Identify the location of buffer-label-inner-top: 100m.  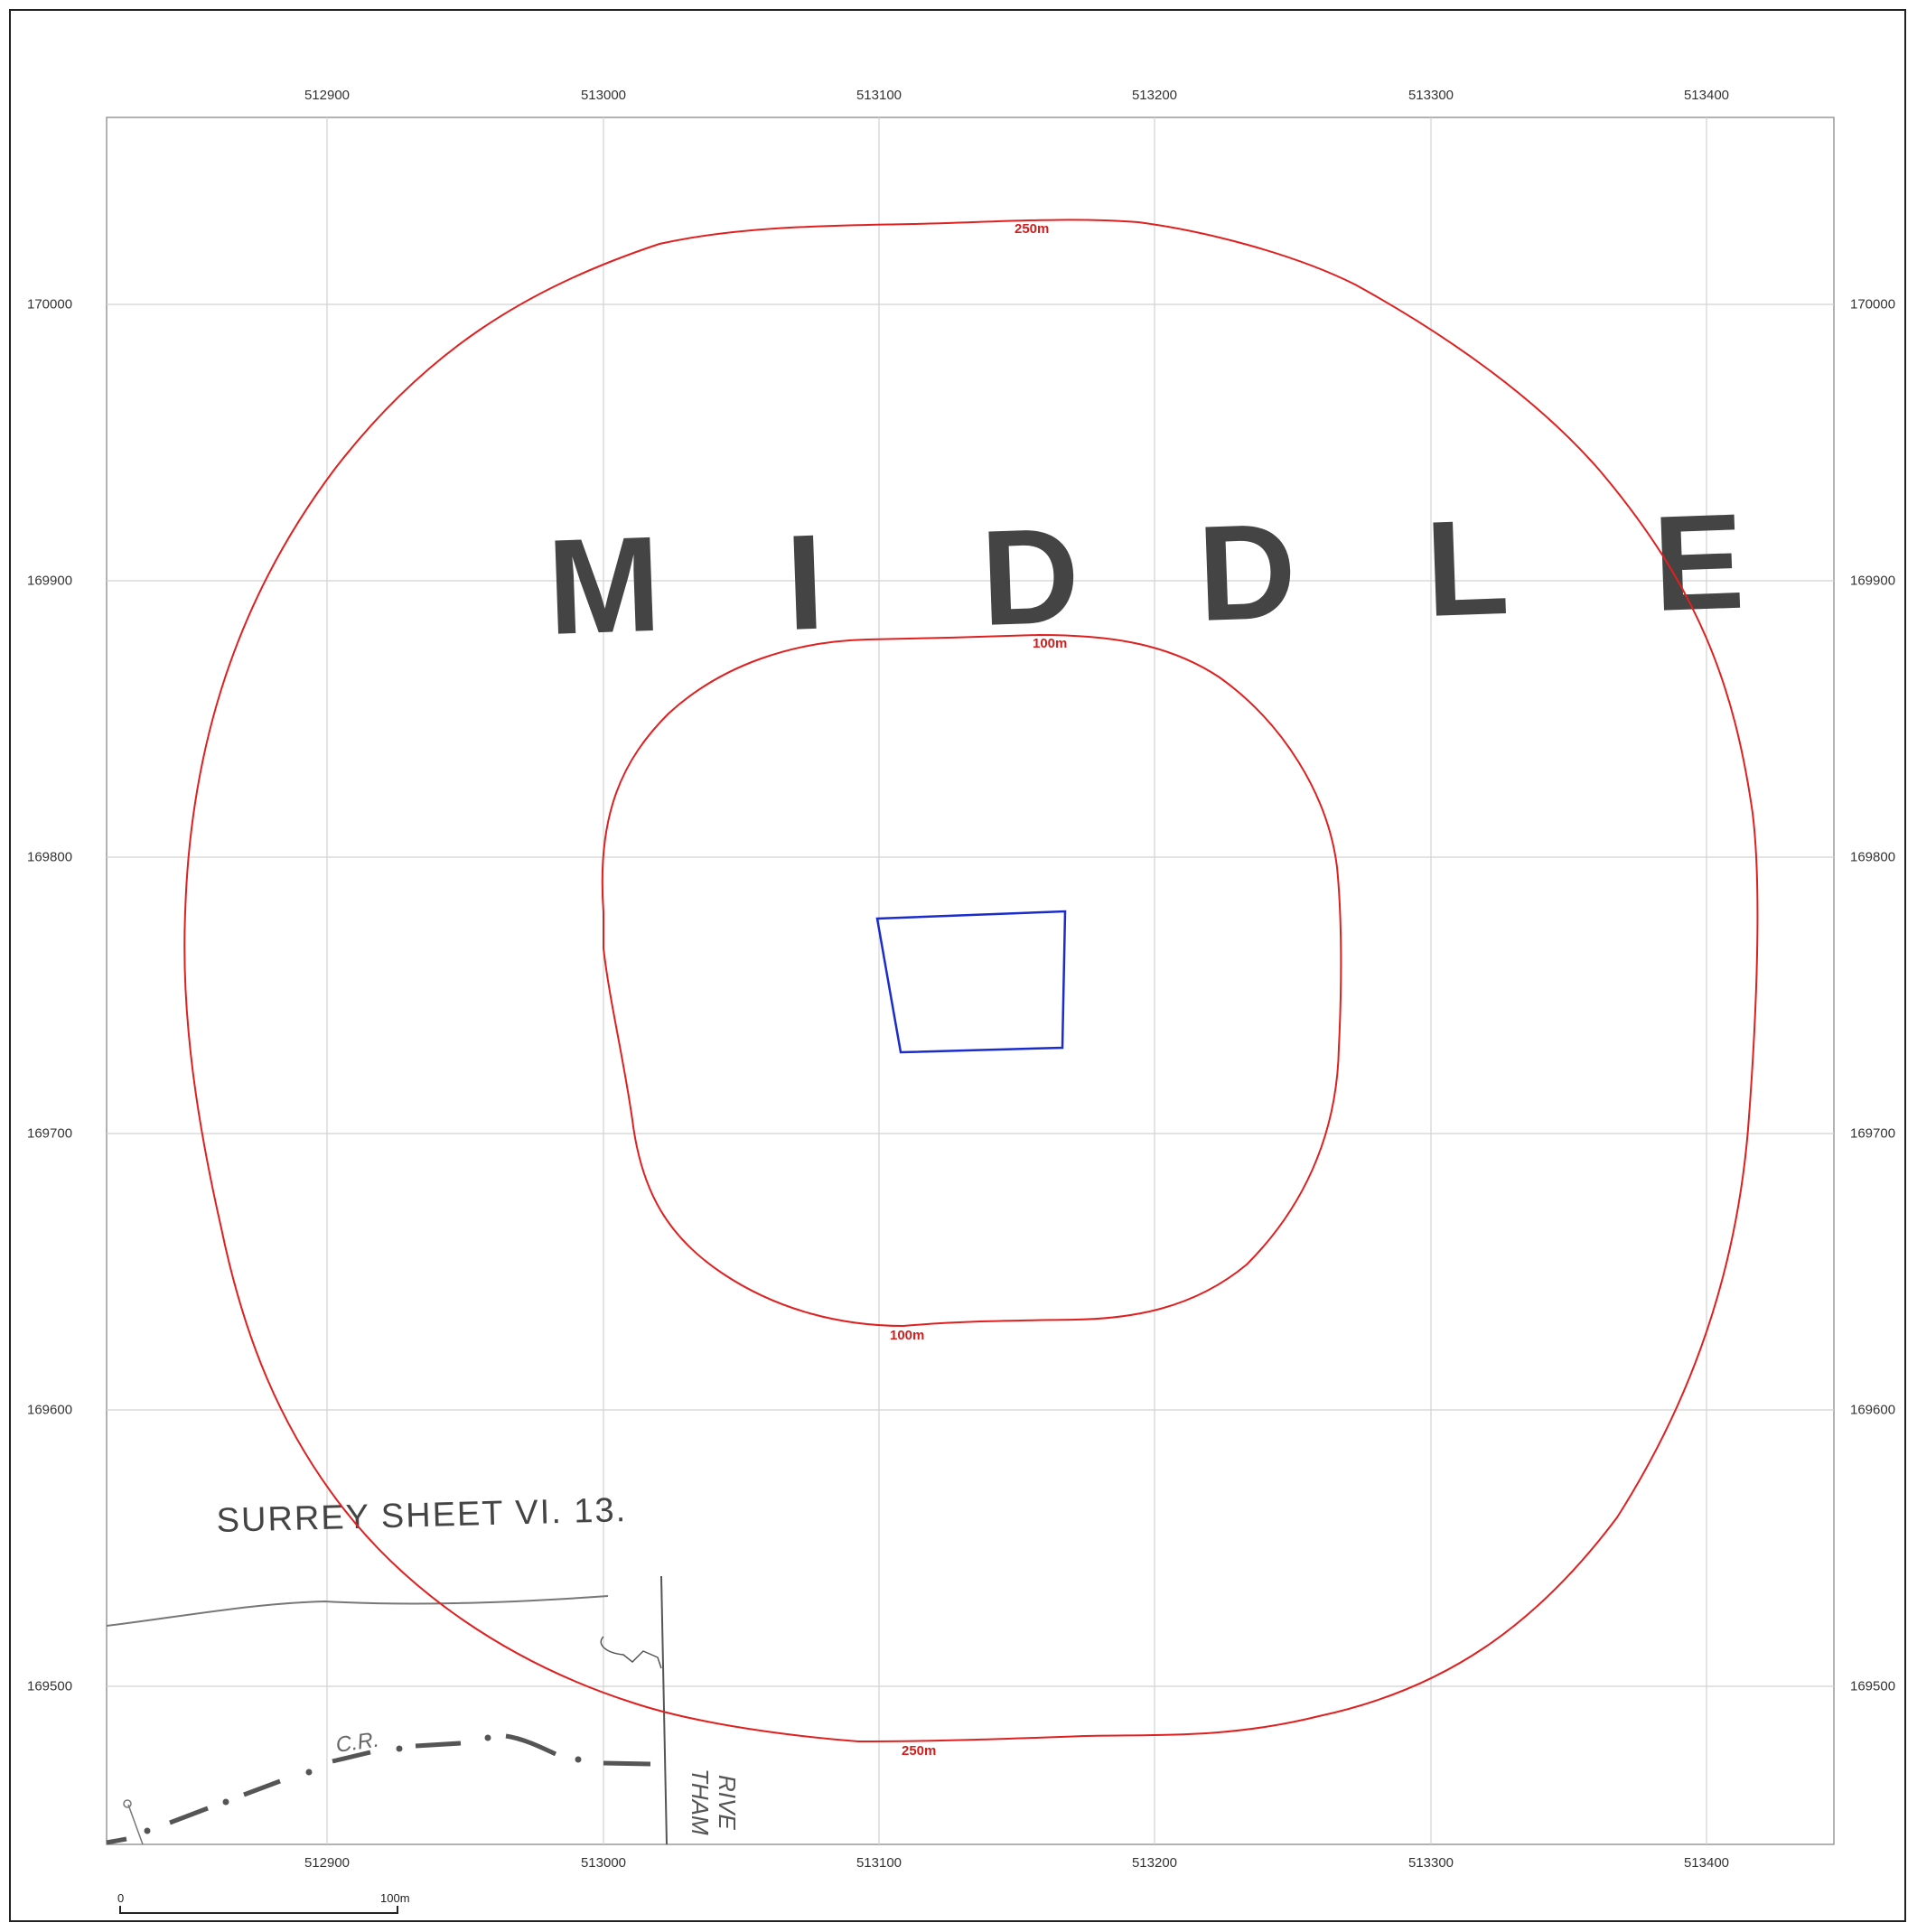
(1050, 644).